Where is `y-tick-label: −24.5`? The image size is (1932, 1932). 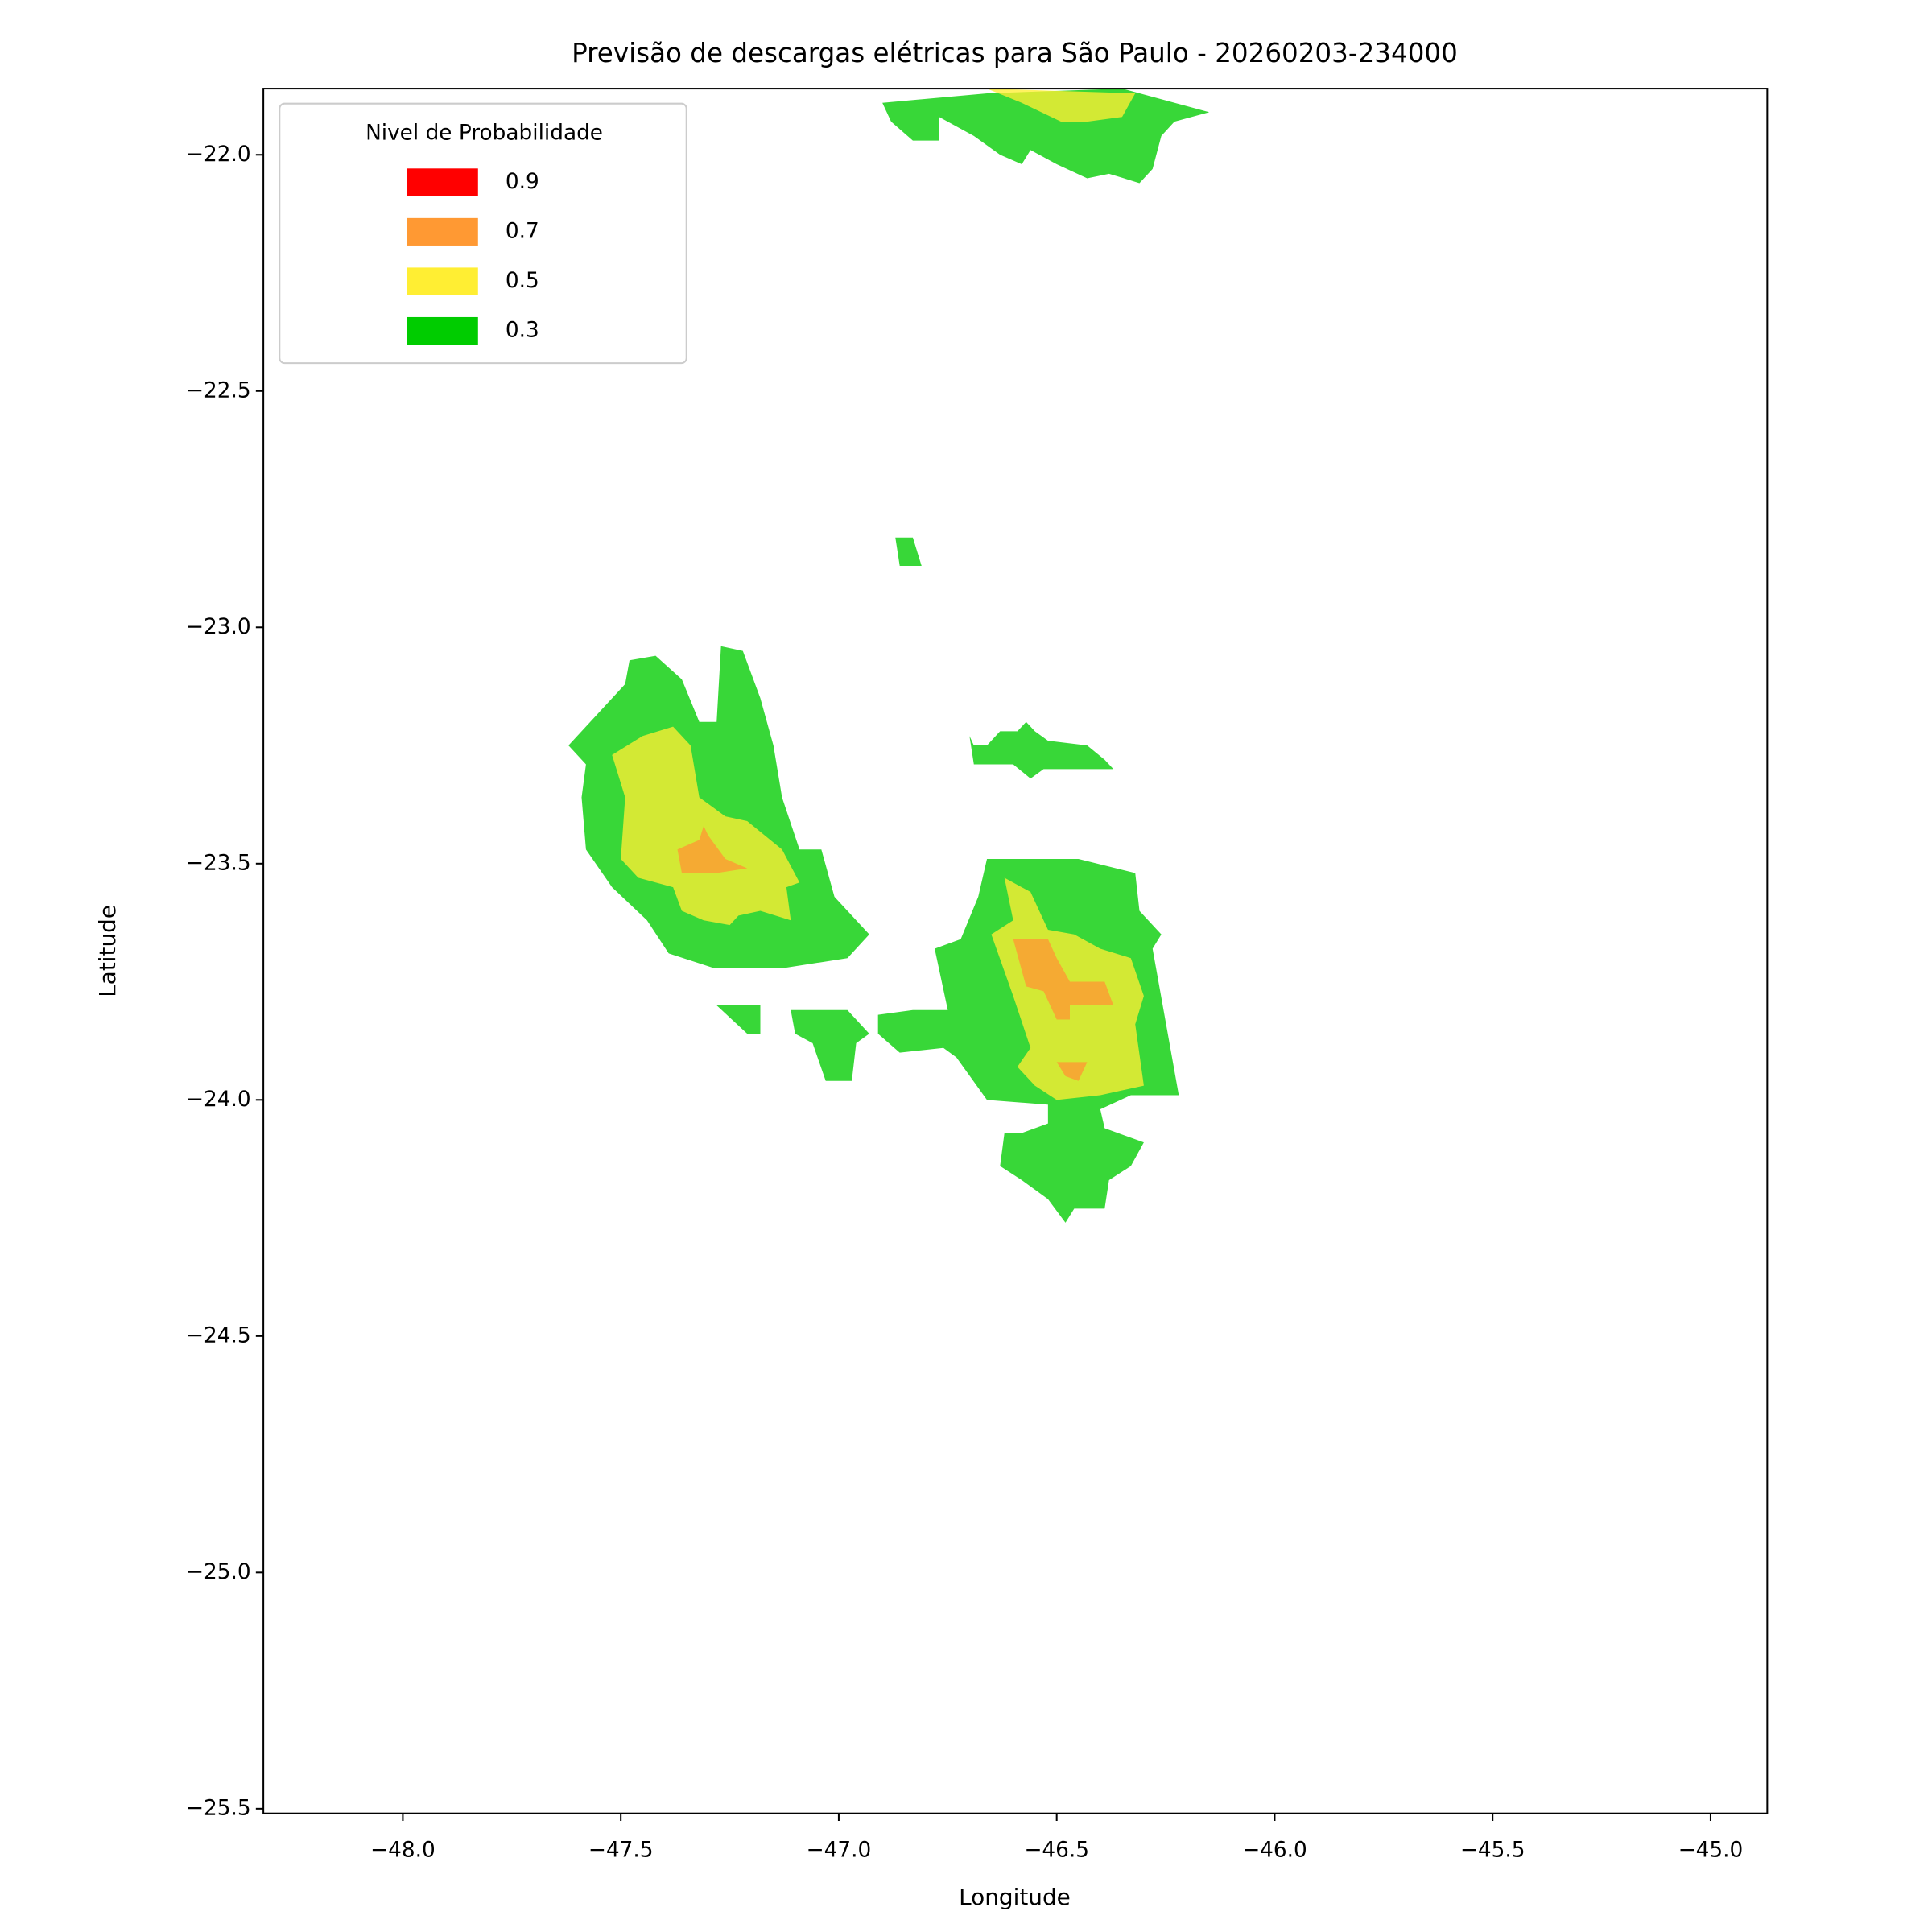
y-tick-label: −24.5 is located at coordinates (218, 1335).